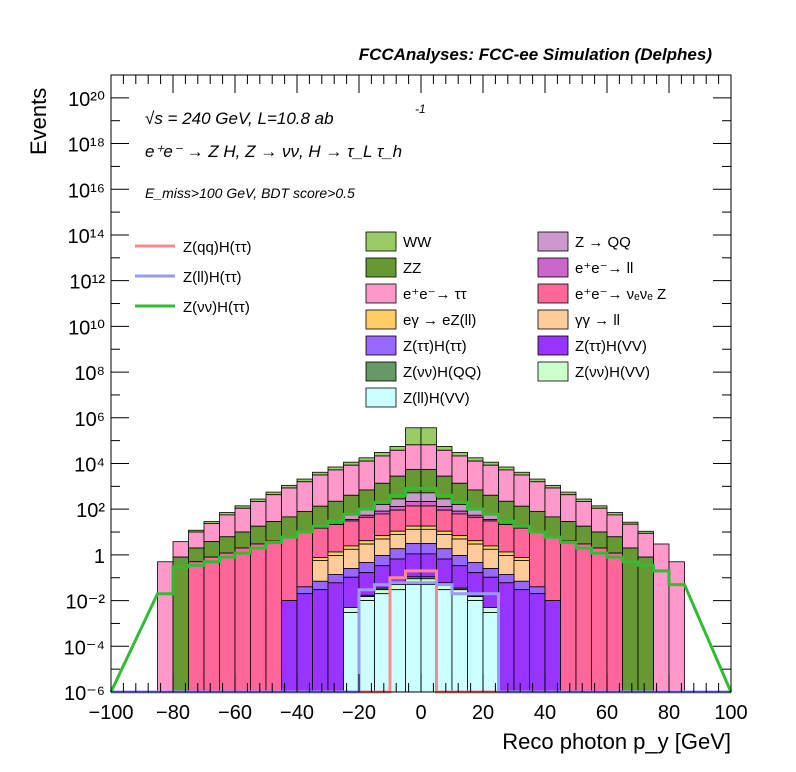  What do you see at coordinates (553, 319) in the screenshot?
I see `legend-swatch-ll` at bounding box center [553, 319].